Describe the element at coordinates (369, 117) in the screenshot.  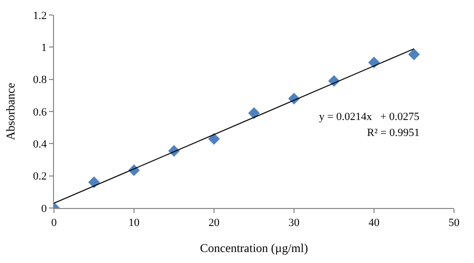
I see `annotation: y = 0.0214x + 0.0275` at that location.